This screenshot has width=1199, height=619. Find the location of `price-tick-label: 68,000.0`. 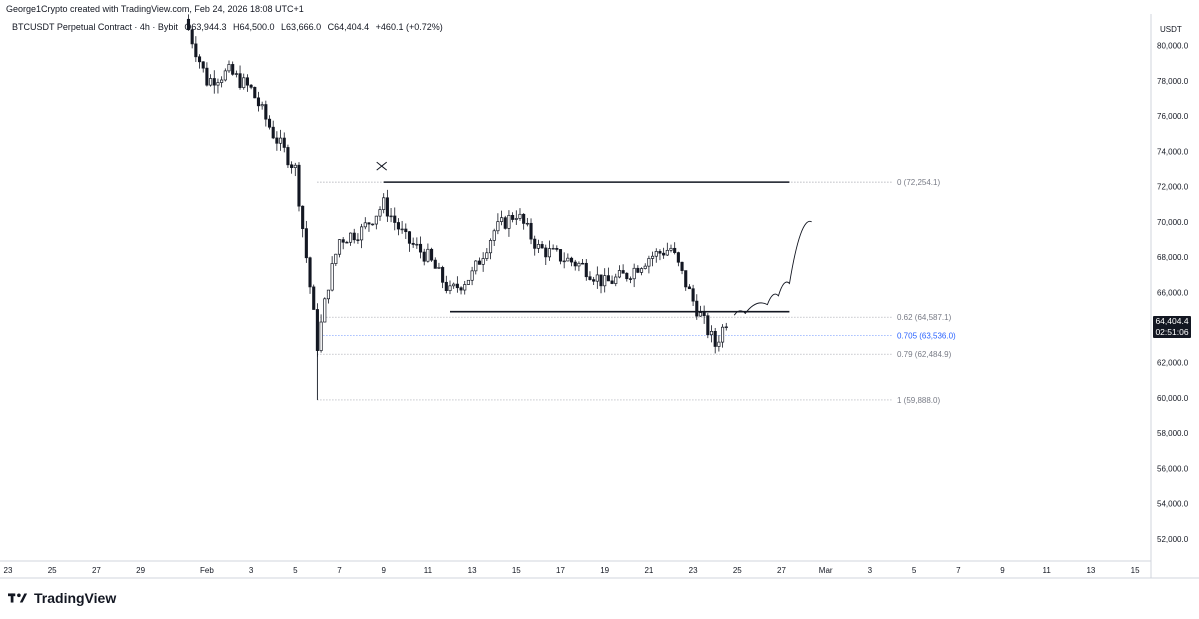

price-tick-label: 68,000.0 is located at coordinates (1173, 257).